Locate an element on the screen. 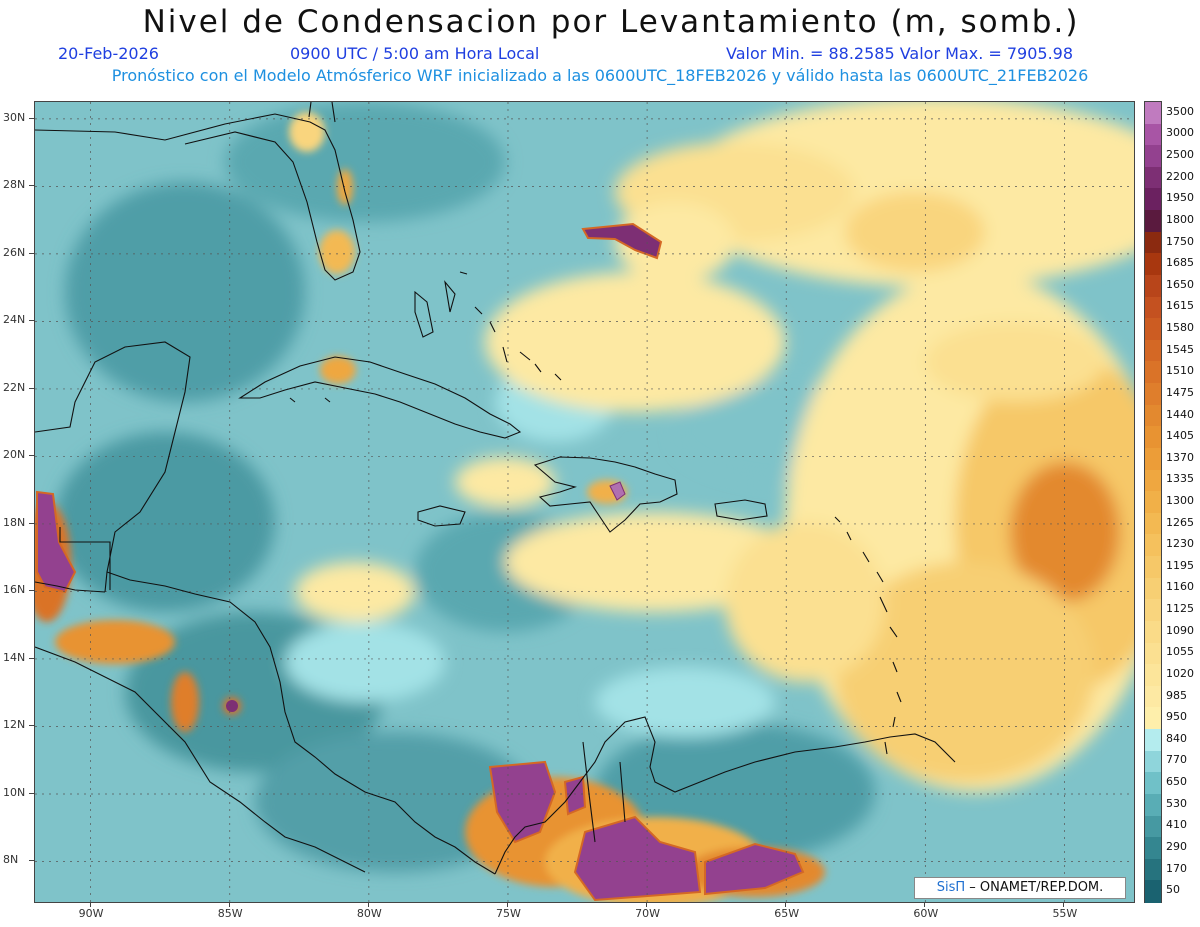  colorbar-label: 840 is located at coordinates (1176, 738).